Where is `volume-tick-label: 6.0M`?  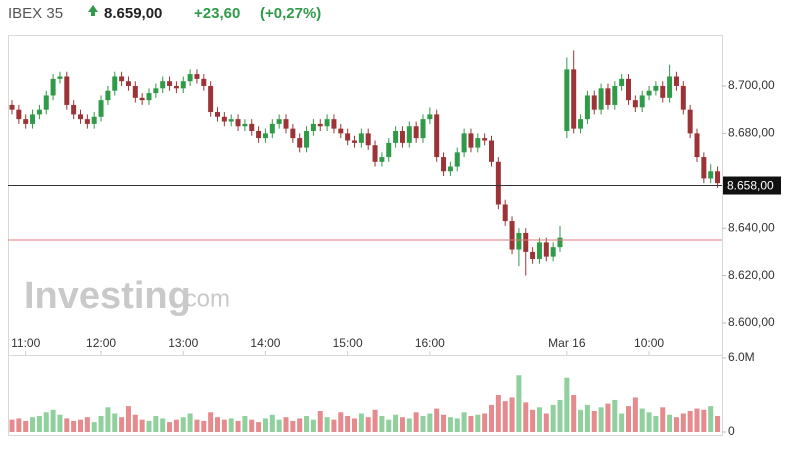
volume-tick-label: 6.0M is located at coordinates (741, 357).